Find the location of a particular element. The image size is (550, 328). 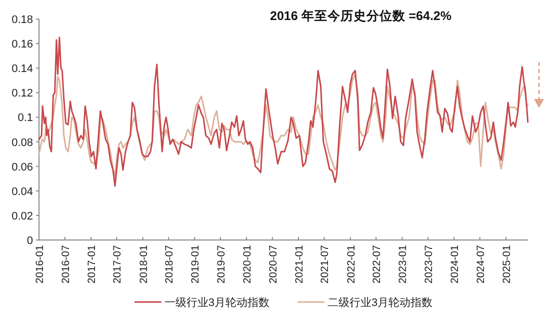

x-tick-label: 2019-07 is located at coordinates (221, 264).